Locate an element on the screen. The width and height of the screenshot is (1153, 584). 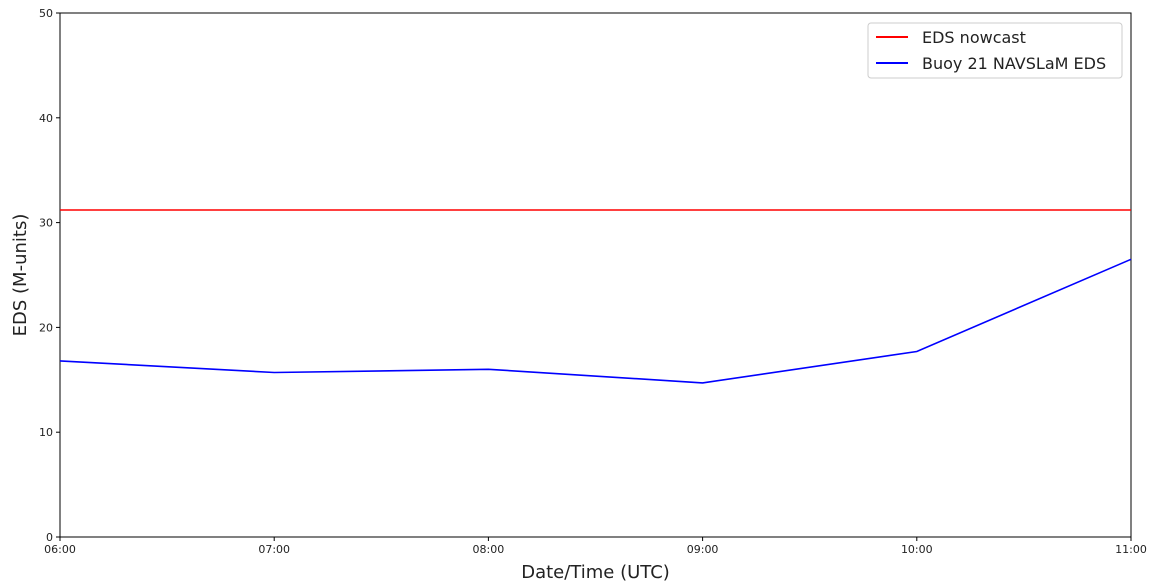
y-ticks: 0 10 20 30 40 50 is located at coordinates (49, 275).